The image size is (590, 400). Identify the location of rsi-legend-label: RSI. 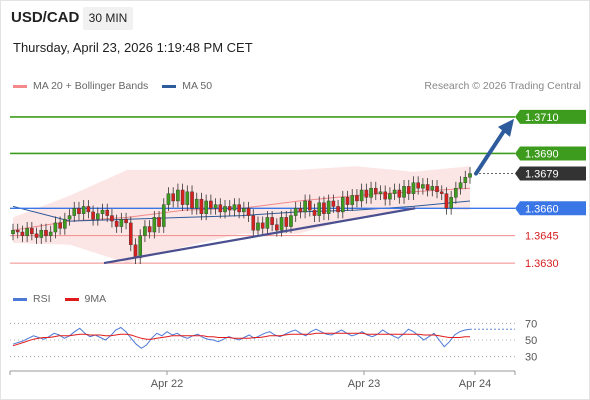
(42, 299).